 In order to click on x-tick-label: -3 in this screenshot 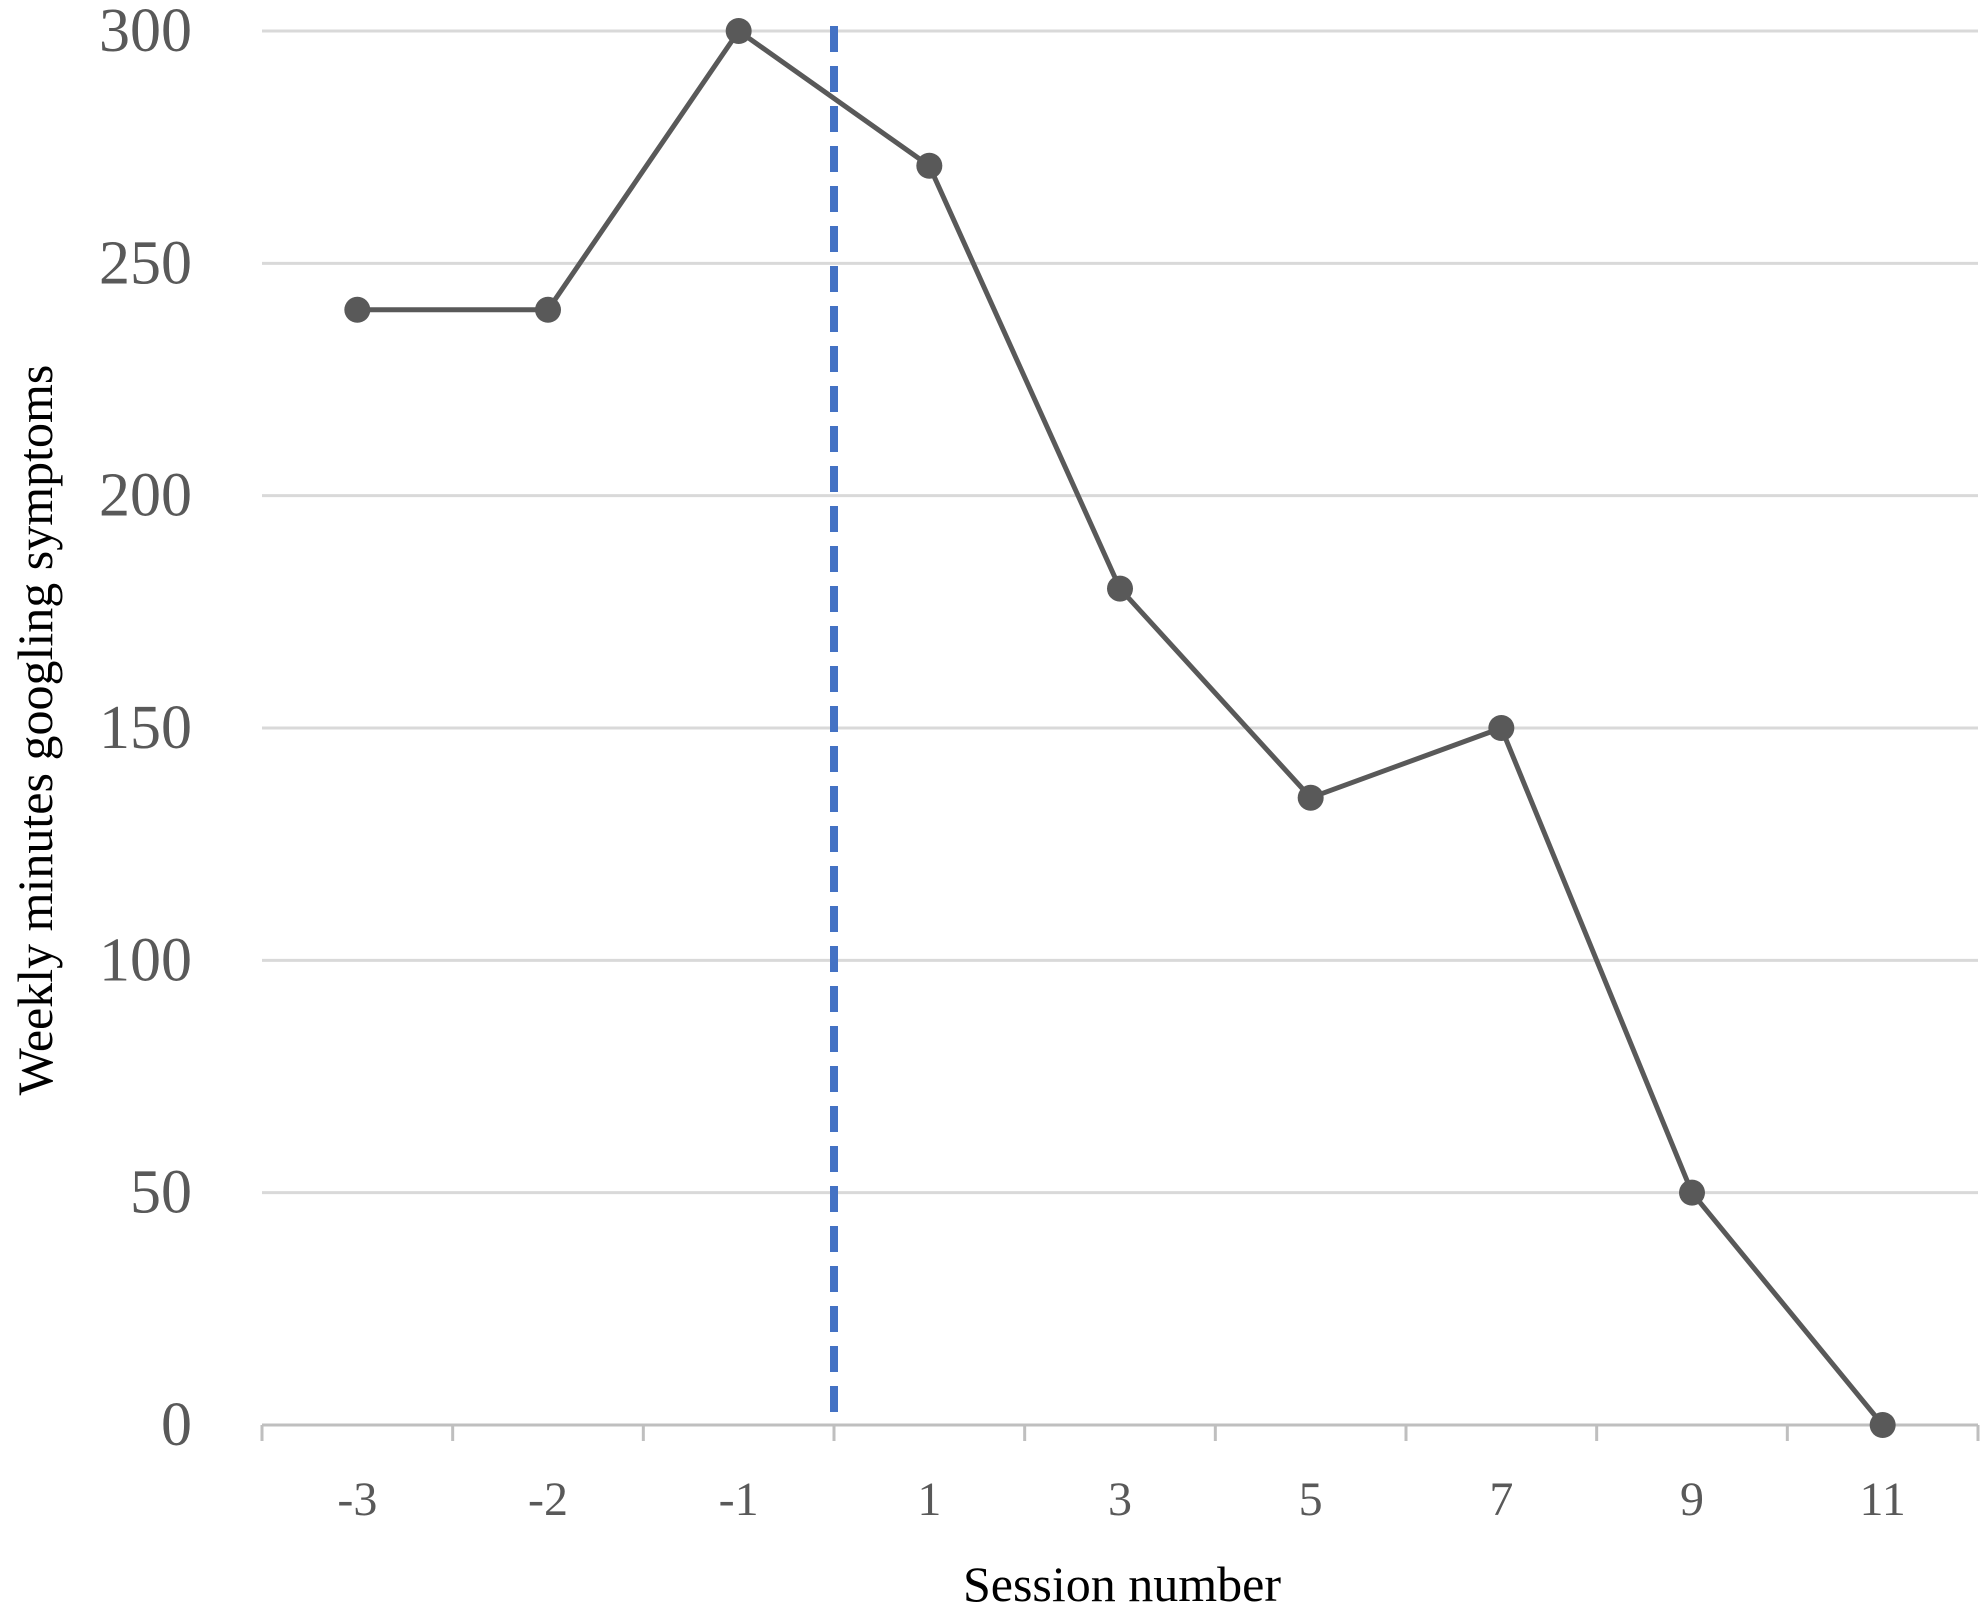, I will do `click(357, 1499)`.